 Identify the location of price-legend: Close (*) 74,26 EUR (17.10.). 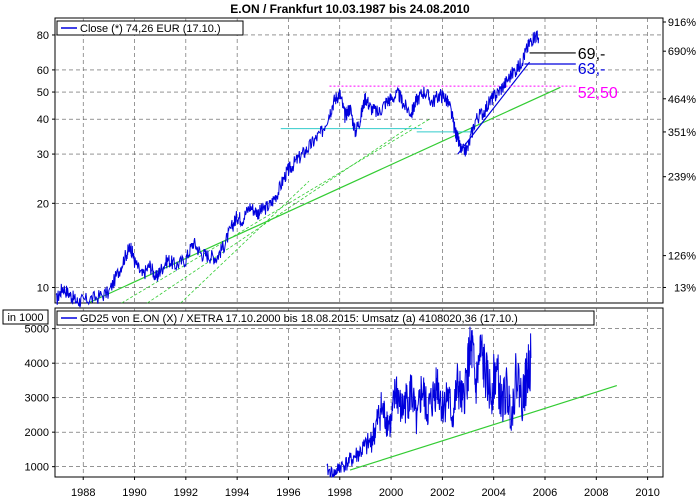
(150, 28).